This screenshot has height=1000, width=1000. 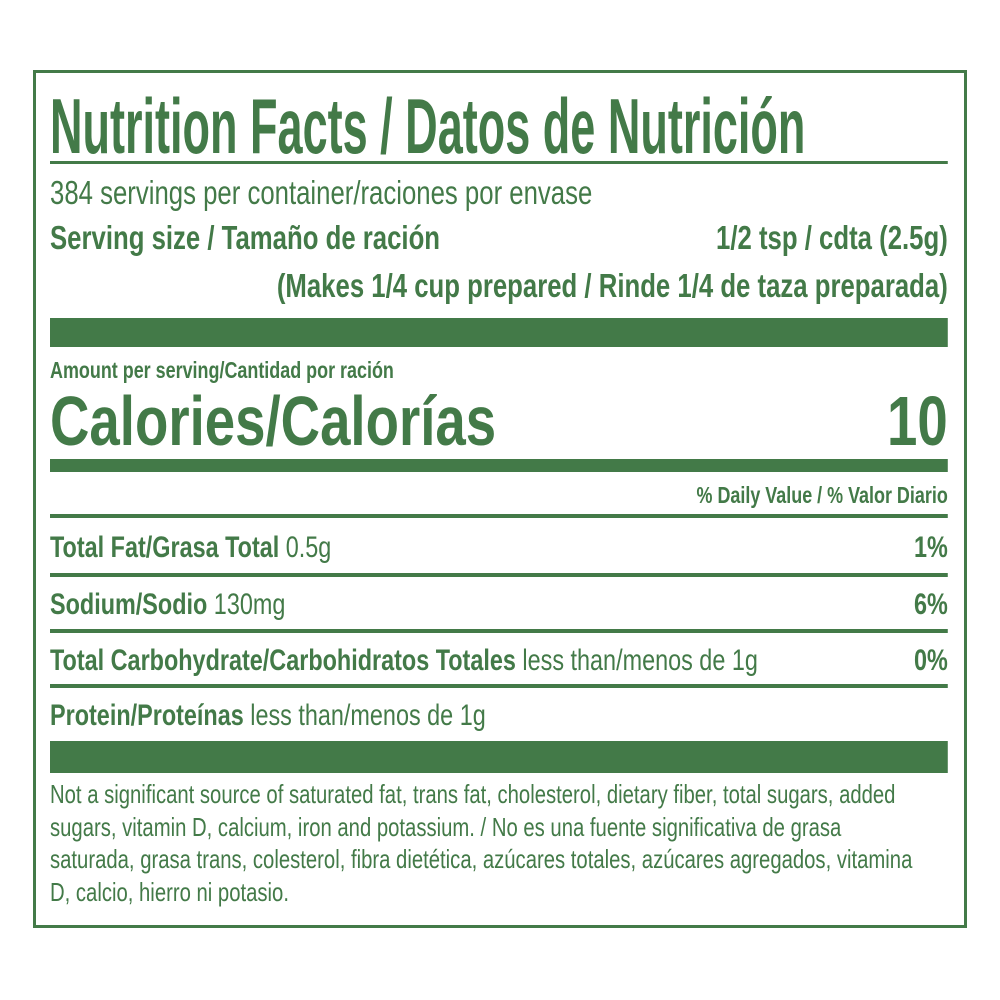 I want to click on calories-value: 10, so click(x=917, y=421).